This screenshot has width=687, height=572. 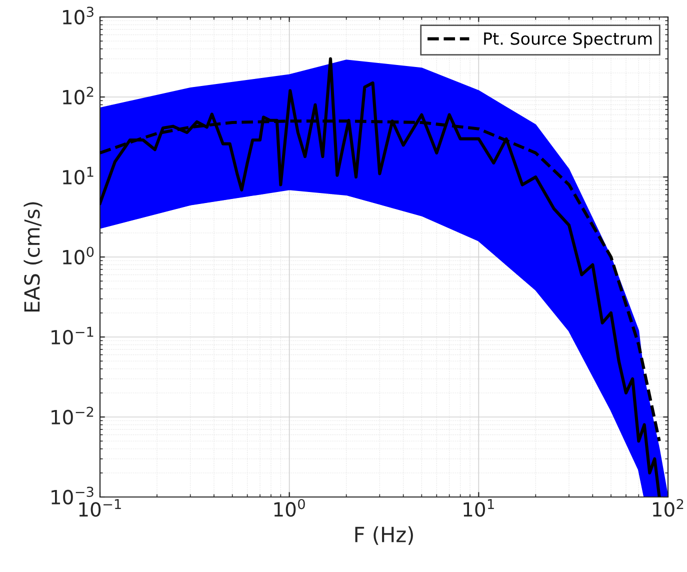 What do you see at coordinates (568, 40) in the screenshot?
I see `legend-label: Pt. Source Spectrum` at bounding box center [568, 40].